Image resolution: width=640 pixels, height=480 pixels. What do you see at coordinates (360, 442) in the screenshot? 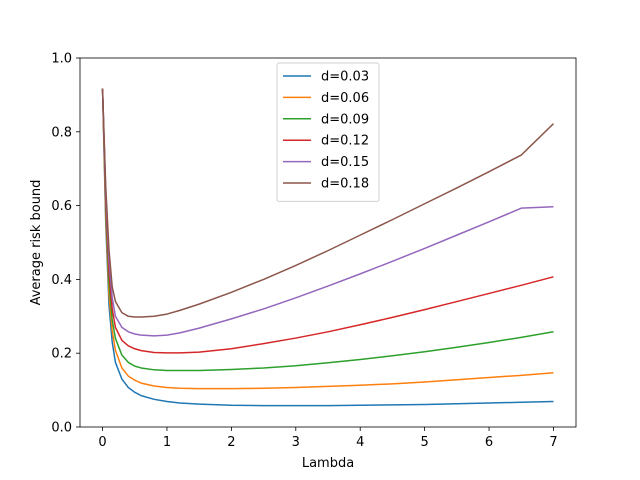
I see `x-tick-label: 4` at bounding box center [360, 442].